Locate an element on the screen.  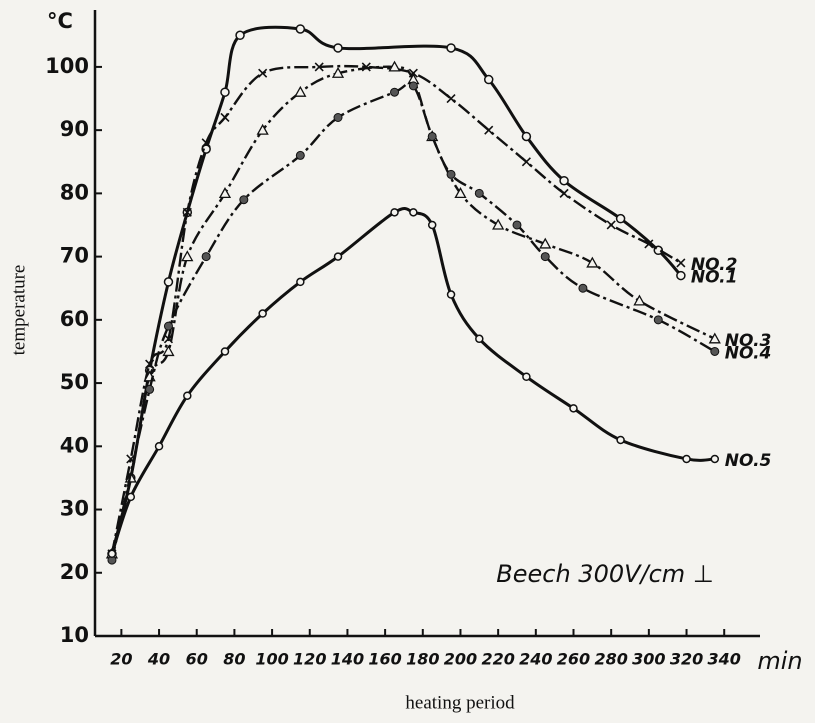
y-tick-label: 80 is located at coordinates (74, 192).